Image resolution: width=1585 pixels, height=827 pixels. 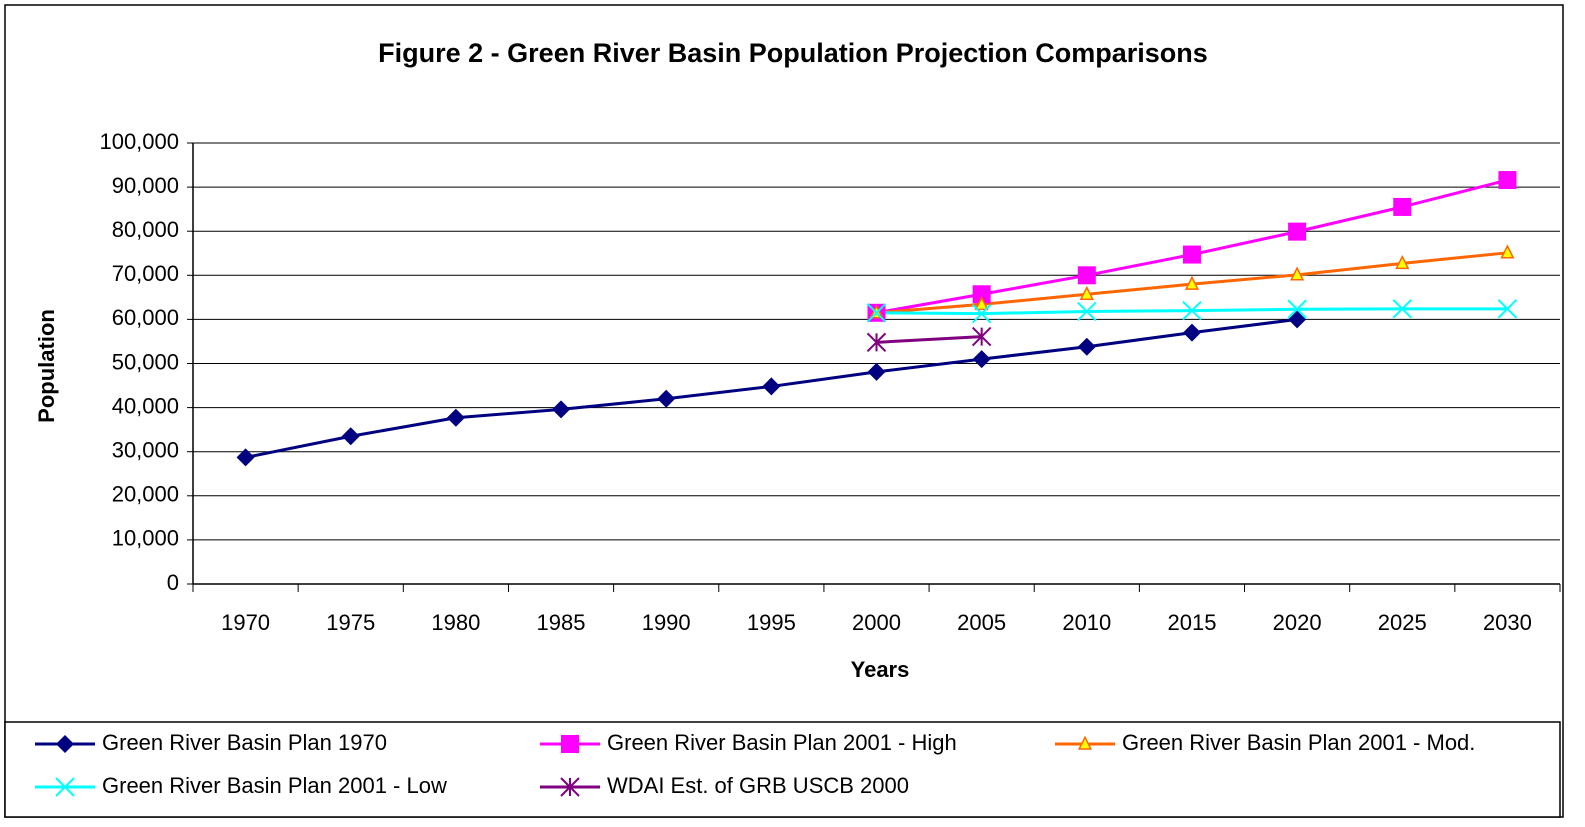 I want to click on x-tick-label: 1980, so click(x=455, y=622).